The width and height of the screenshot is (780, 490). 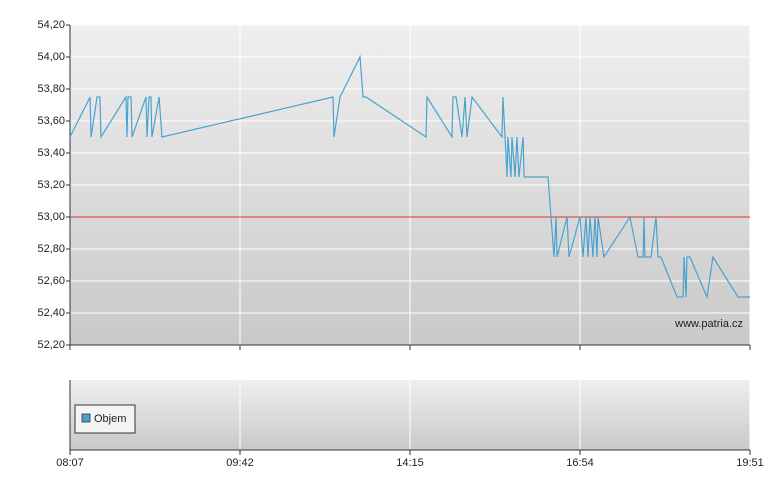 I want to click on y-tick-label: 54,00, so click(x=51, y=57).